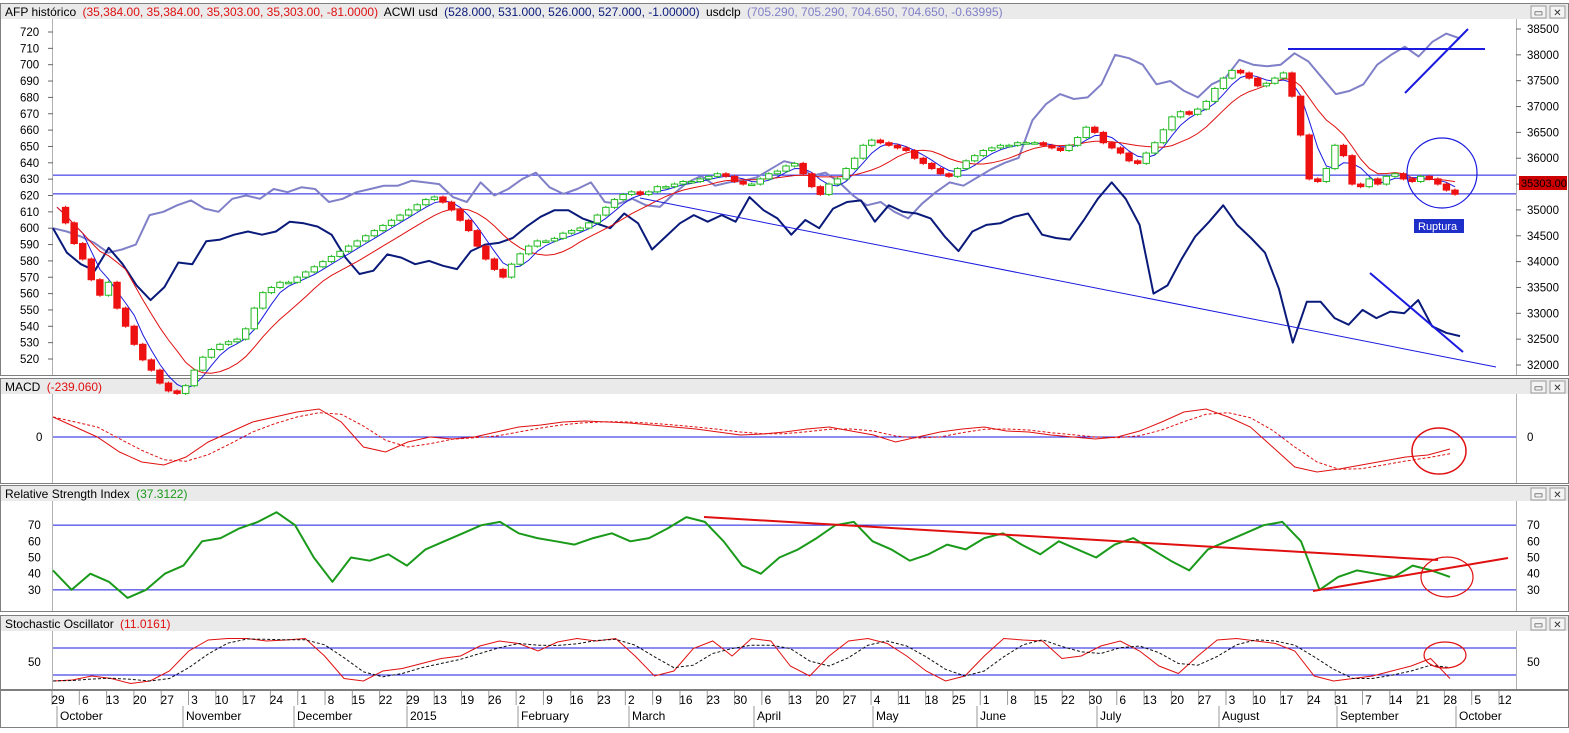 Image resolution: width=1569 pixels, height=733 pixels. Describe the element at coordinates (1533, 663) in the screenshot. I see `stoch-tick-right: 50` at that location.